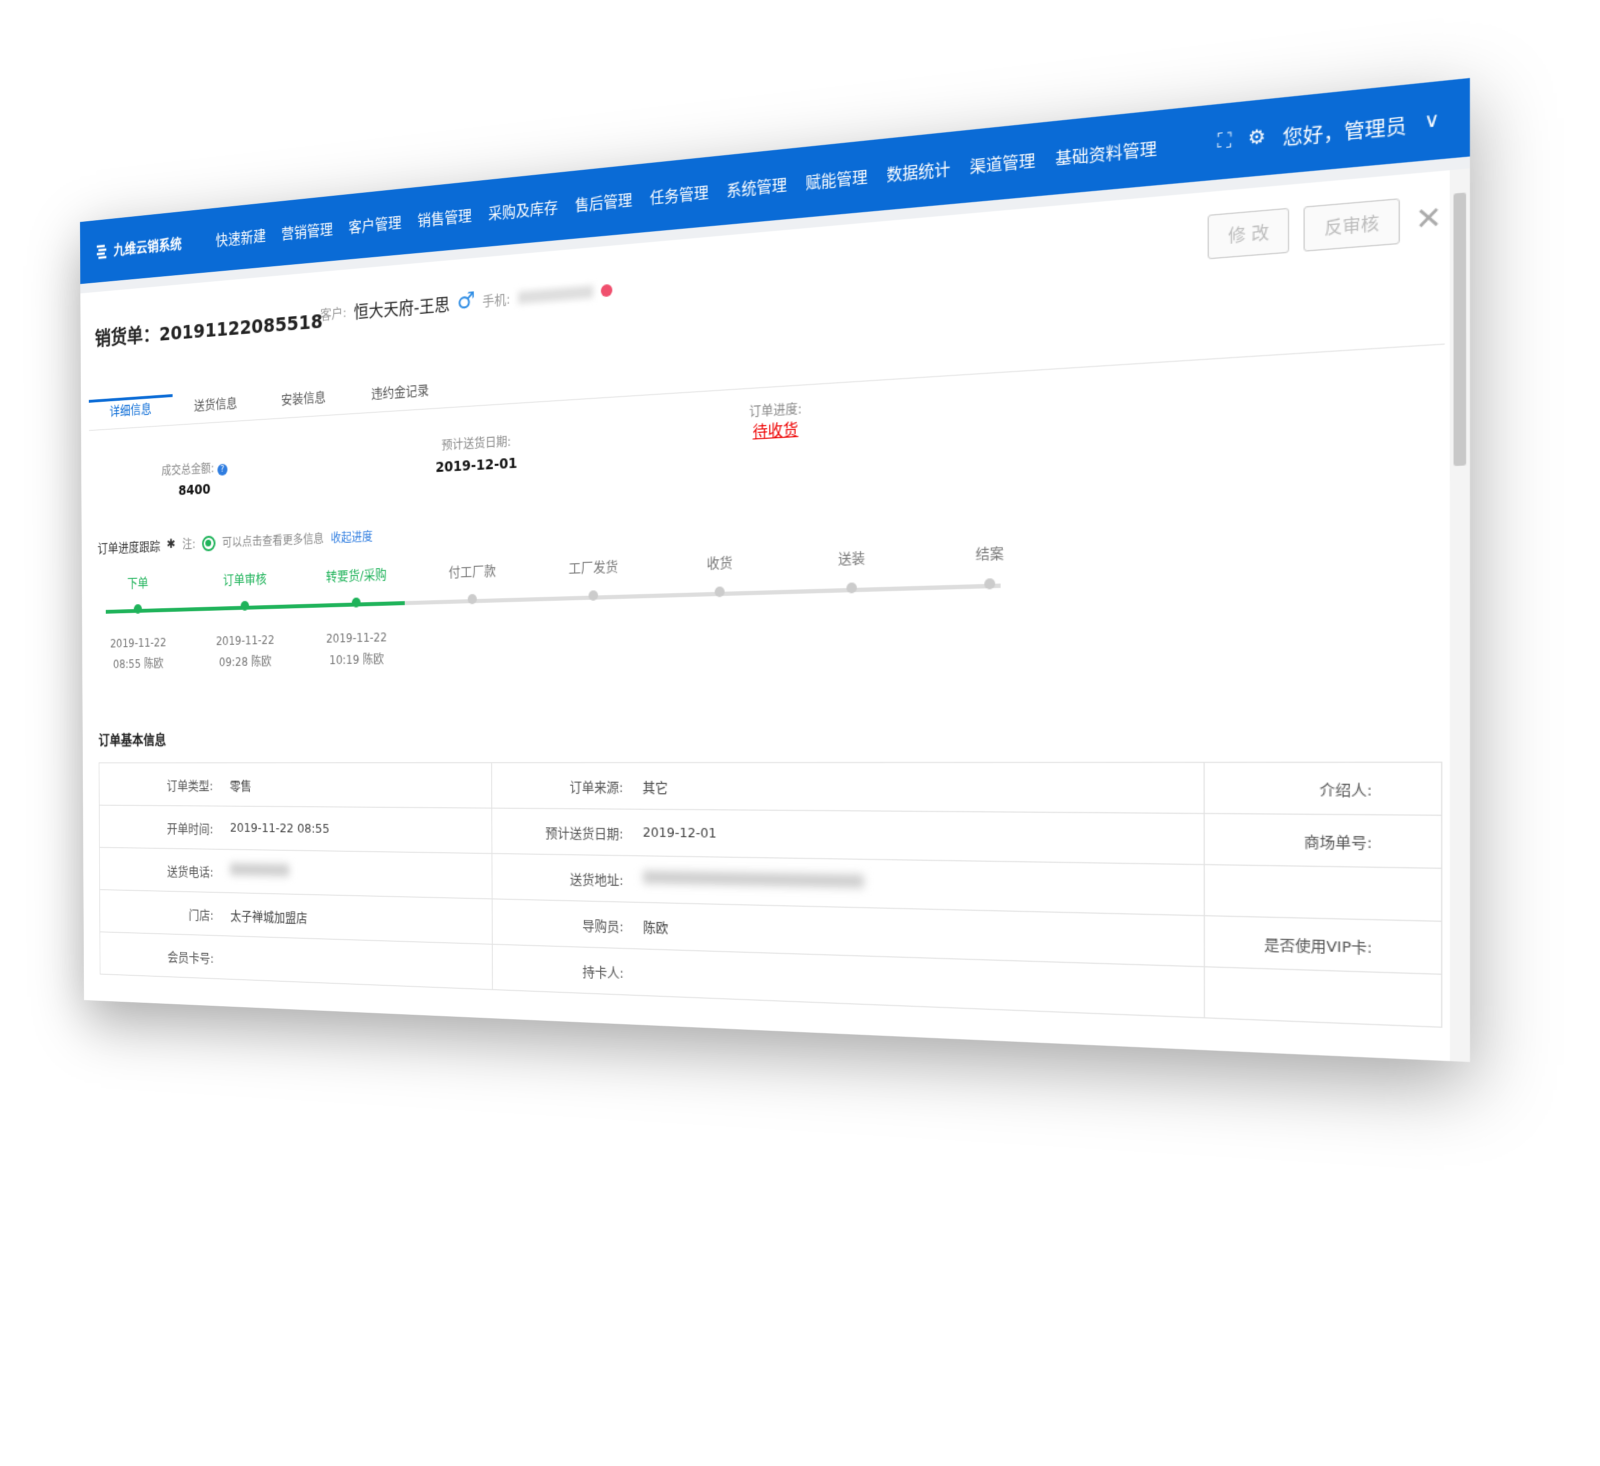 The height and width of the screenshot is (1466, 1600). I want to click on nav-item: 基础资料管理, so click(1106, 153).